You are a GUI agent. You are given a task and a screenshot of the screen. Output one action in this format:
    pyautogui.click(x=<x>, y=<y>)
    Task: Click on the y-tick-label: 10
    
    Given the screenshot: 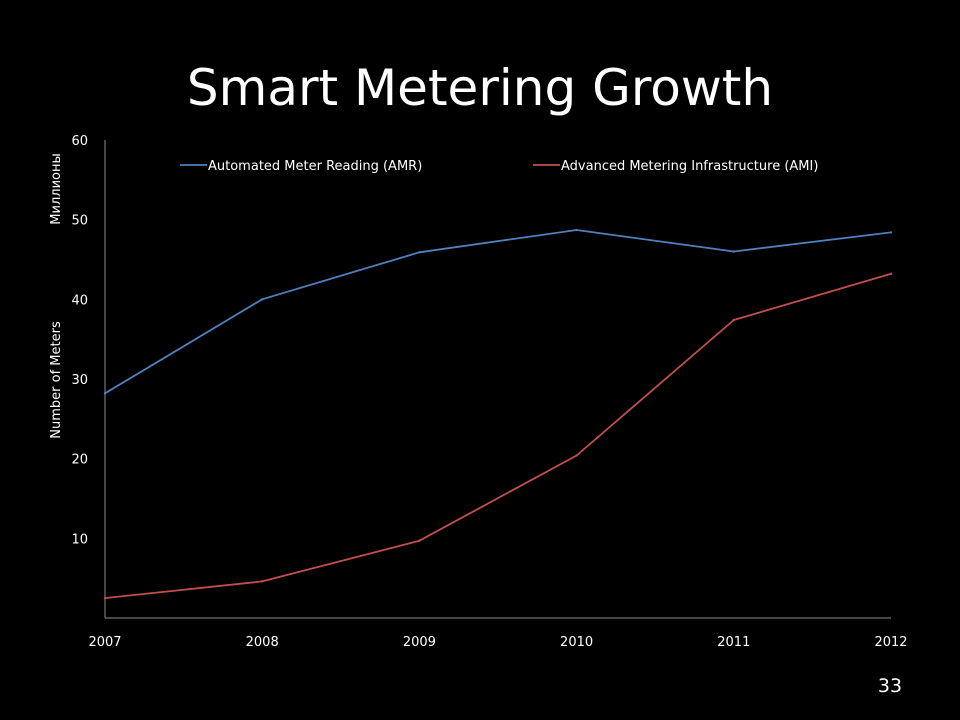 What is the action you would take?
    pyautogui.click(x=79, y=539)
    